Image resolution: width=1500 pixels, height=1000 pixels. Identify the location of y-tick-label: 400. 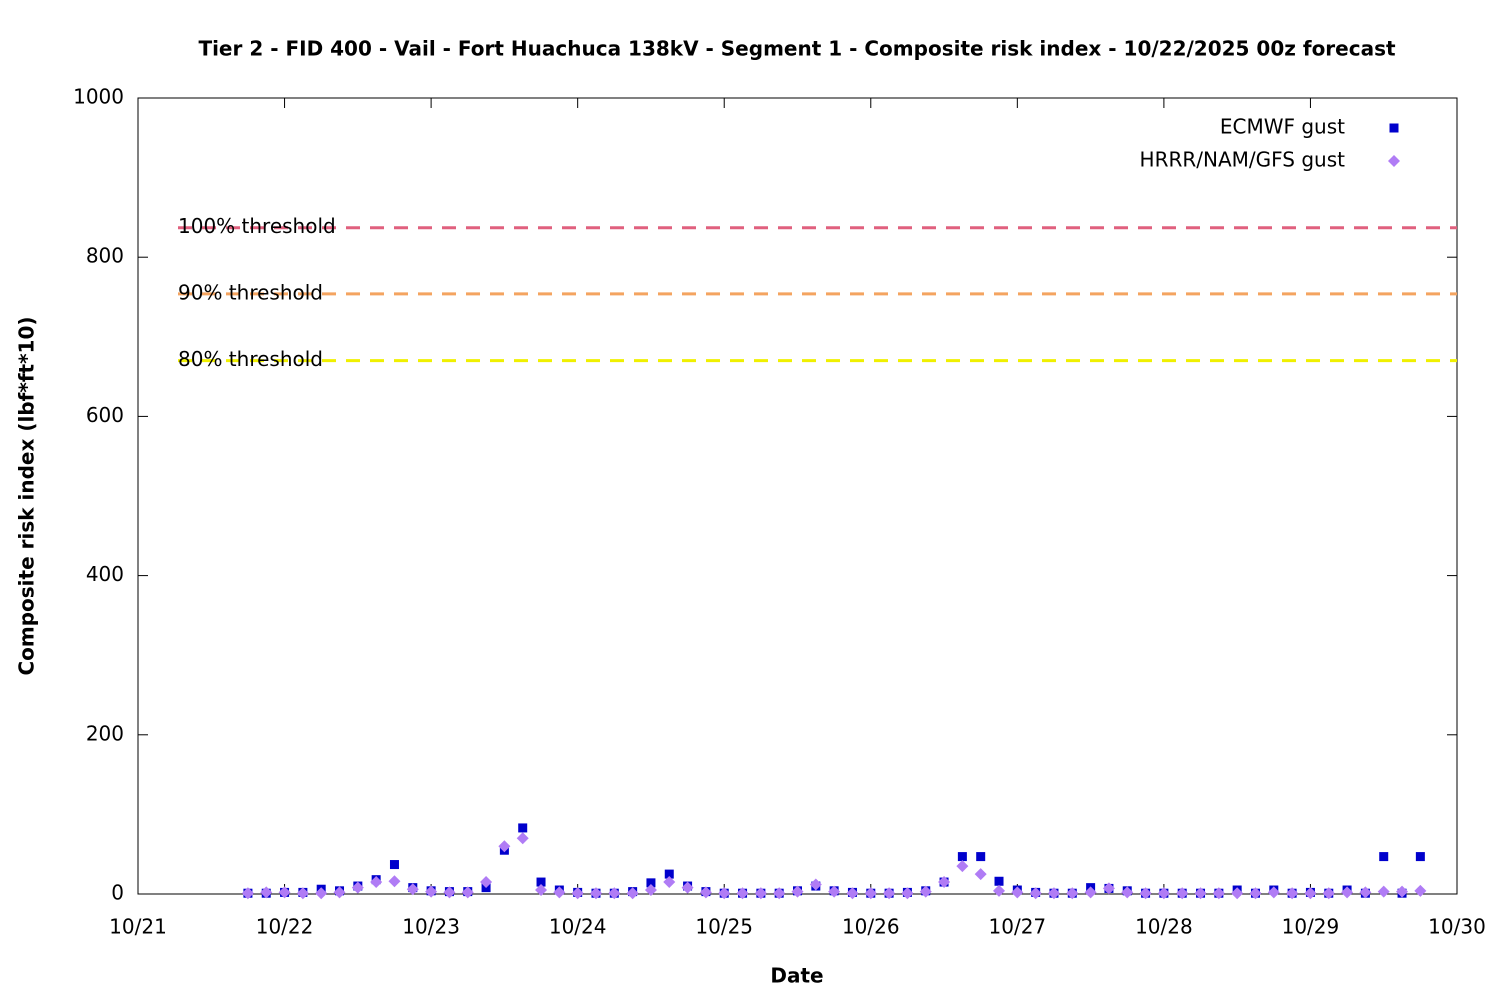
(105, 574).